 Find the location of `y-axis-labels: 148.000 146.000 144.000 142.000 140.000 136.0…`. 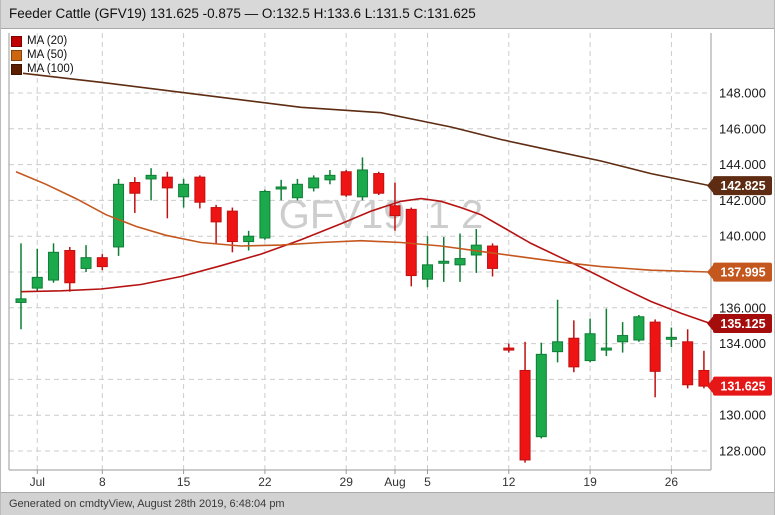

y-axis-labels: 148.000 146.000 144.000 142.000 140.000 136.0… is located at coordinates (742, 272).